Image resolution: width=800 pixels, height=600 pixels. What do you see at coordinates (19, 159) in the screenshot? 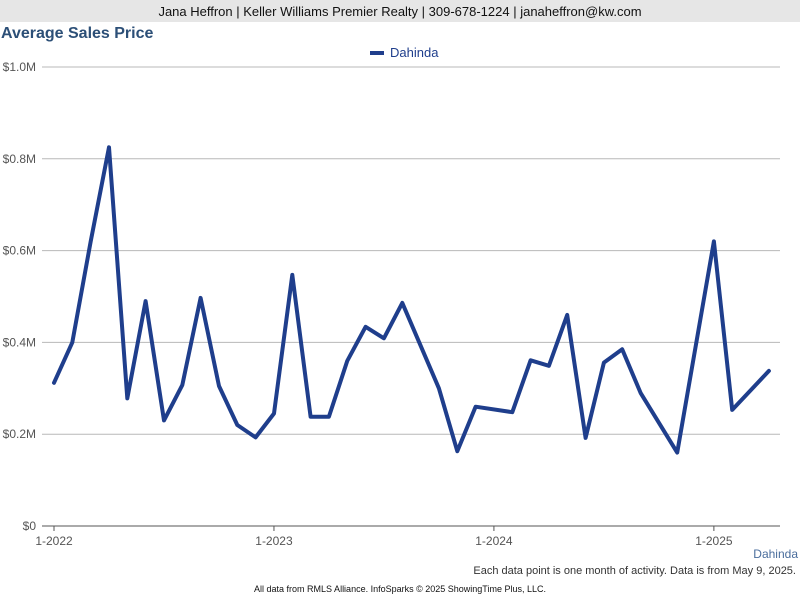
I see `y-tick-label: $0.8M` at bounding box center [19, 159].